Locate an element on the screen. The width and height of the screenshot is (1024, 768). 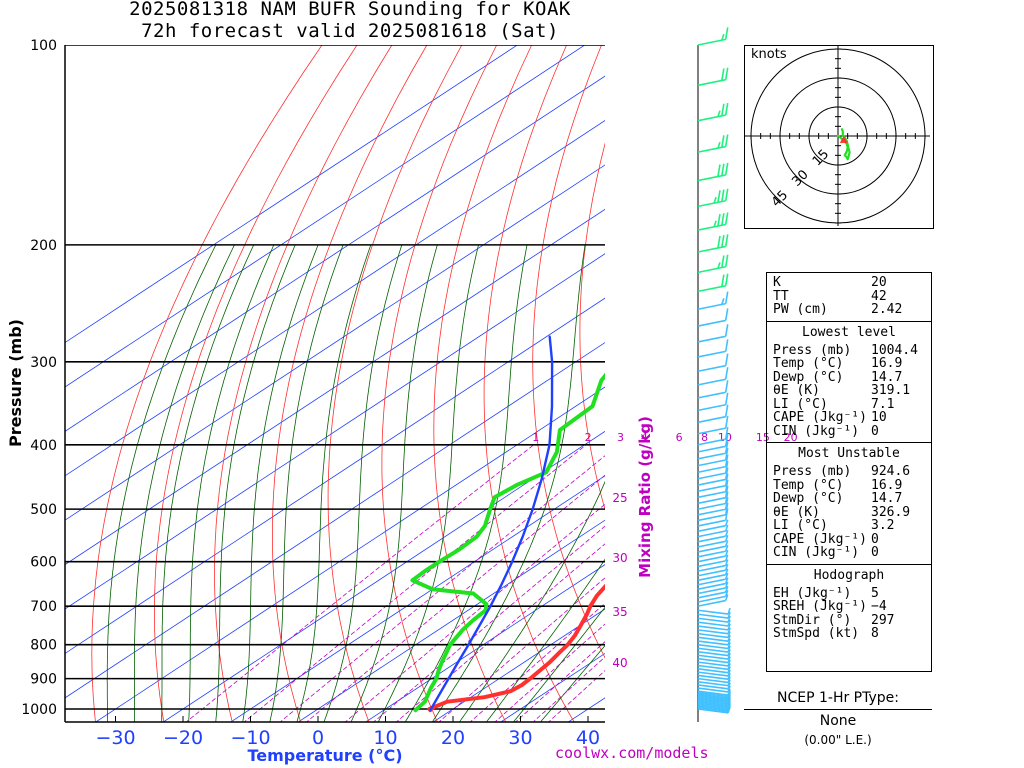
unstable-index-value: 924.6 is located at coordinates (891, 471).